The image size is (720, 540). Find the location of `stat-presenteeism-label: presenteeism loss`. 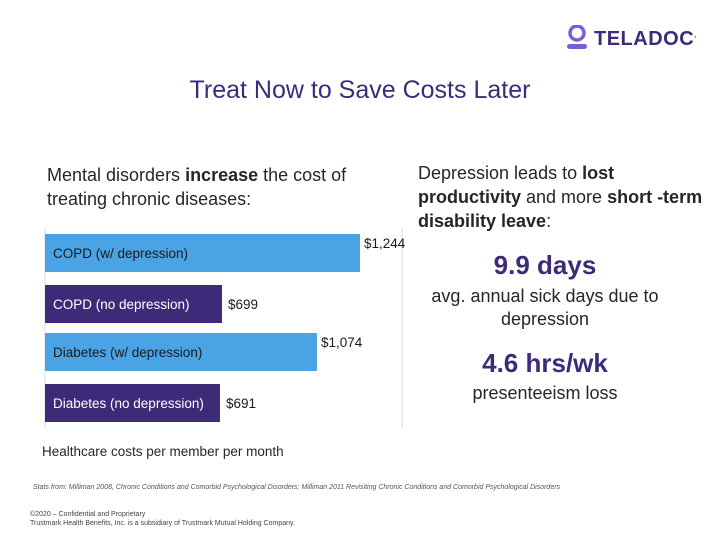

stat-presenteeism-label: presenteeism loss is located at coordinates (545, 393).